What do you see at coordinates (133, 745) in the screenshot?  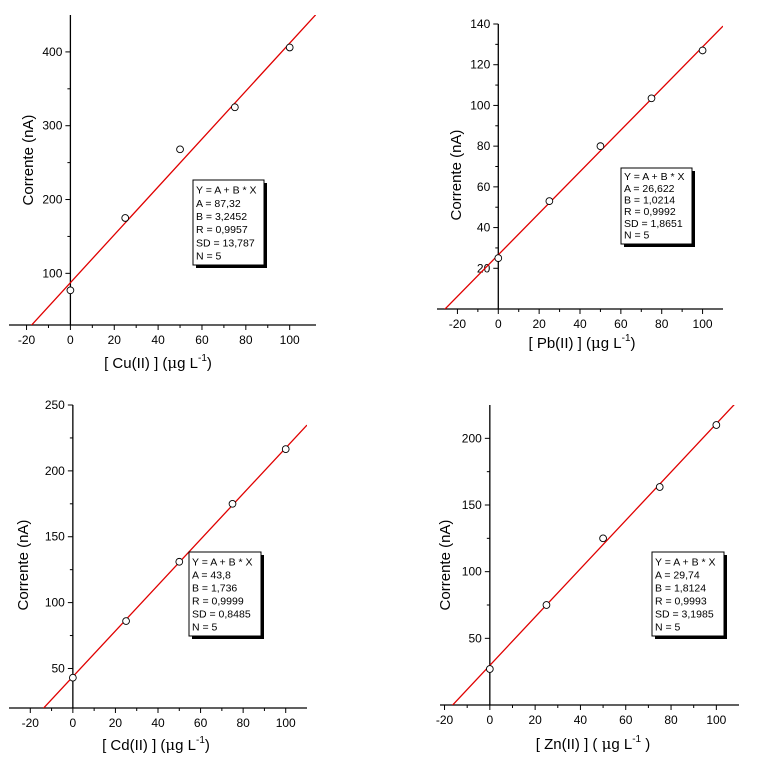 I see `x-axis-title-part: [ Cd(II) ] (` at bounding box center [133, 745].